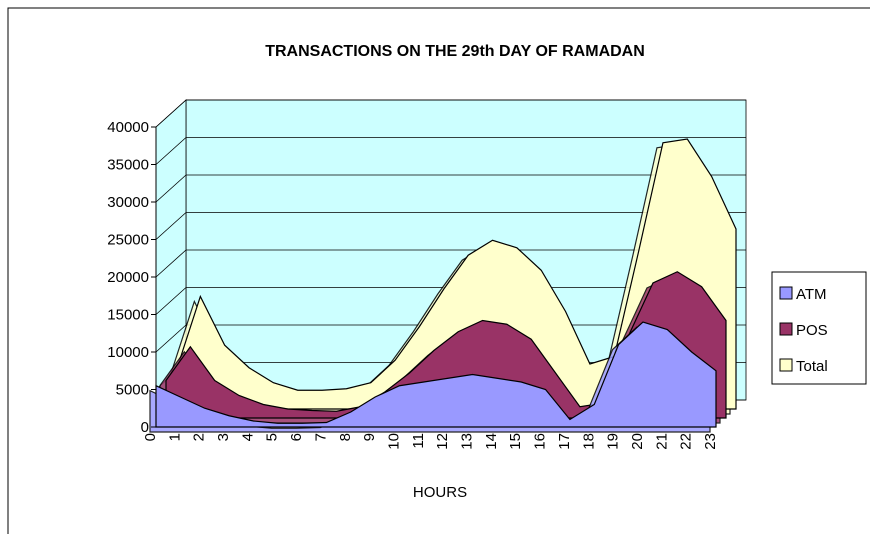  I want to click on y-tick-label: 10000, so click(128, 352).